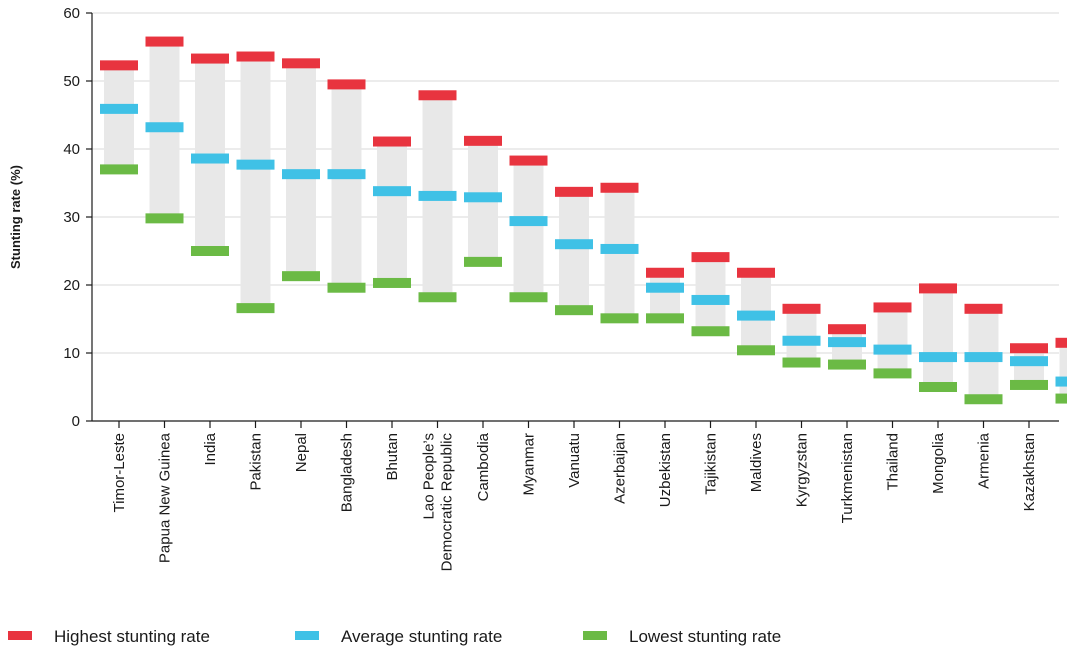 The height and width of the screenshot is (651, 1067). Describe the element at coordinates (447, 502) in the screenshot. I see `x-tick-label: Democratic Republic` at that location.